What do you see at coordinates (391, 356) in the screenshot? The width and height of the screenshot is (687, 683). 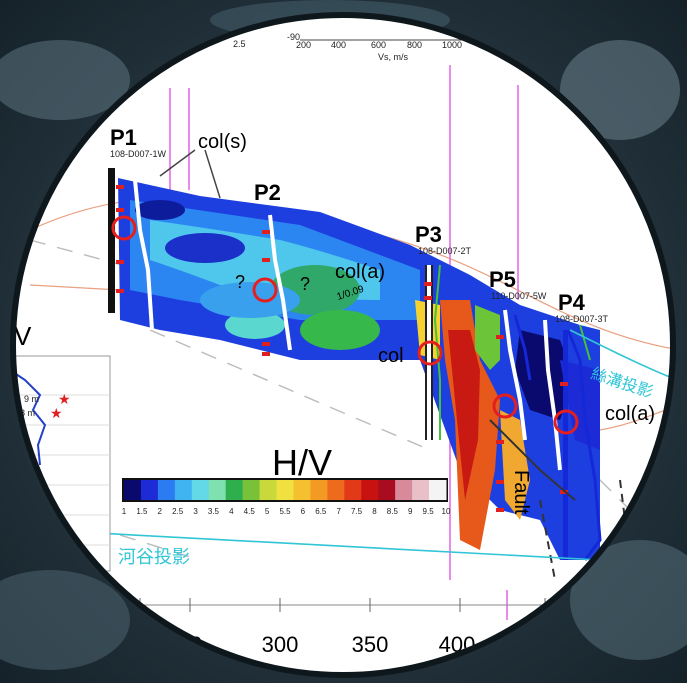 I see `col-annotation: col` at bounding box center [391, 356].